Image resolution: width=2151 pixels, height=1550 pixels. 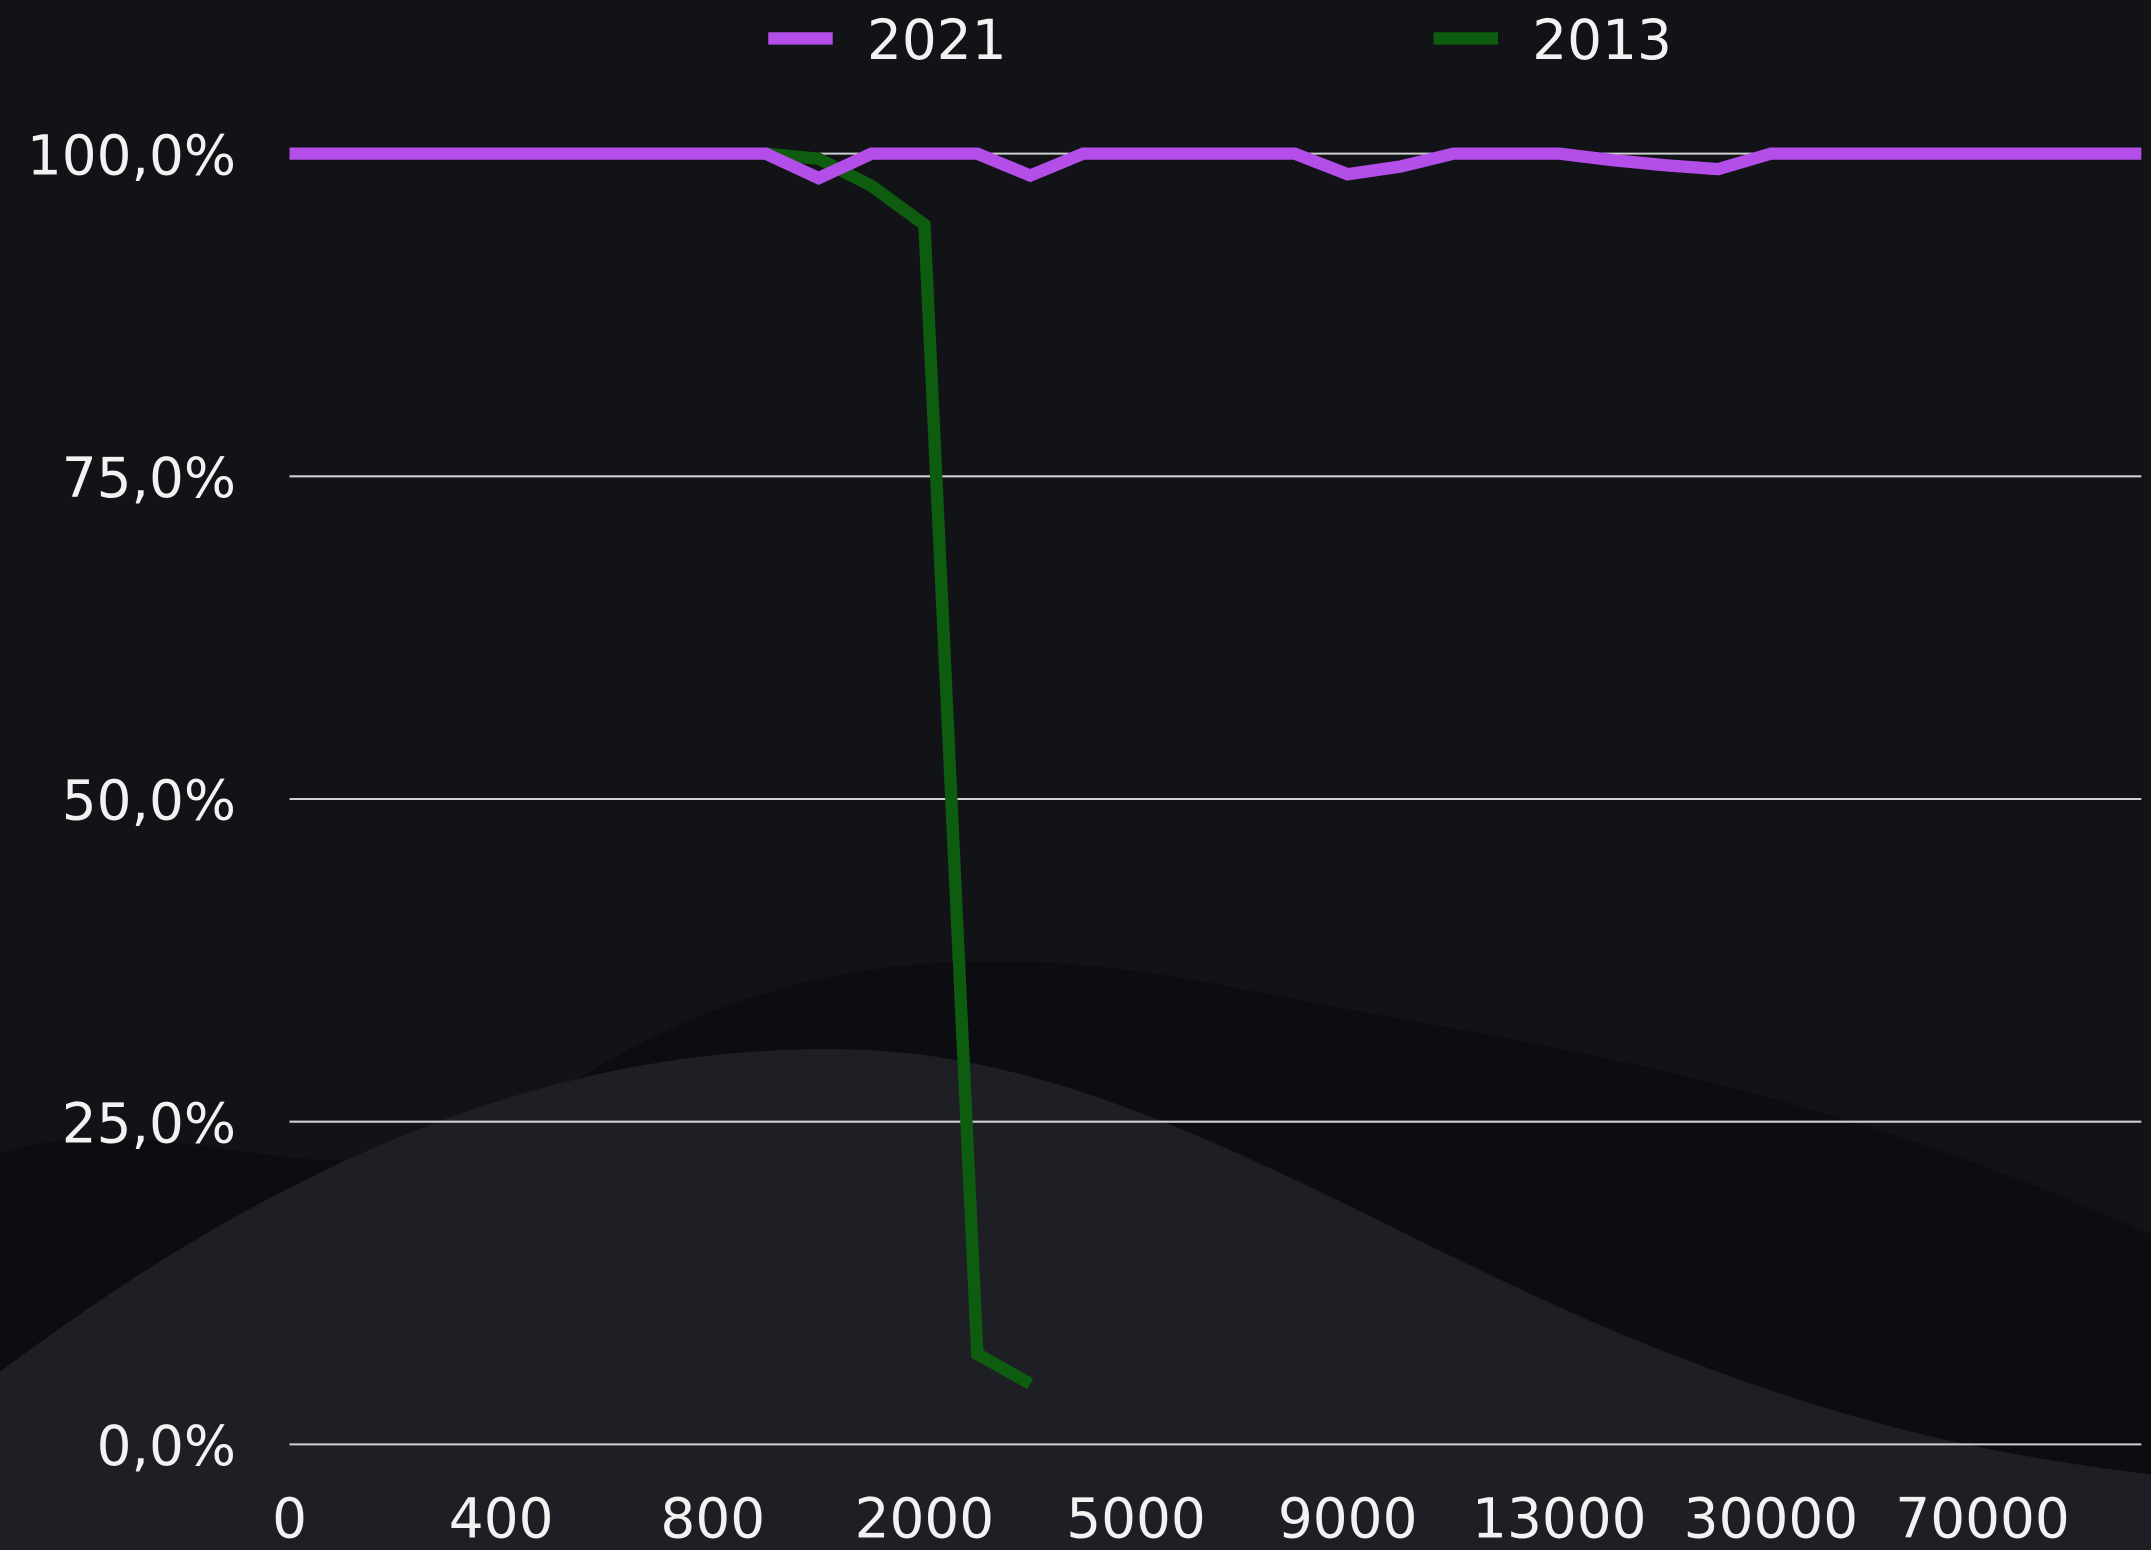 I want to click on x-tick-label: 70000, so click(x=1982, y=1518).